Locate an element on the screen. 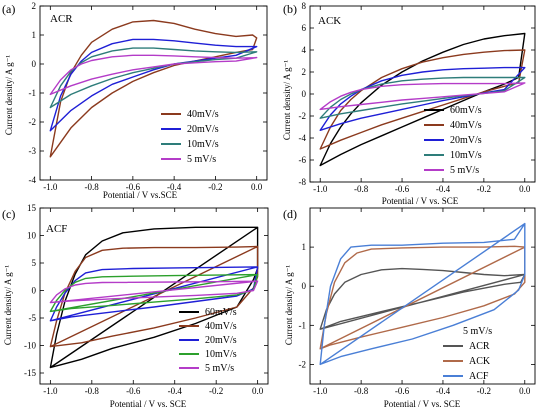  panel-b-xtick-label: -0.6 is located at coordinates (402, 189).